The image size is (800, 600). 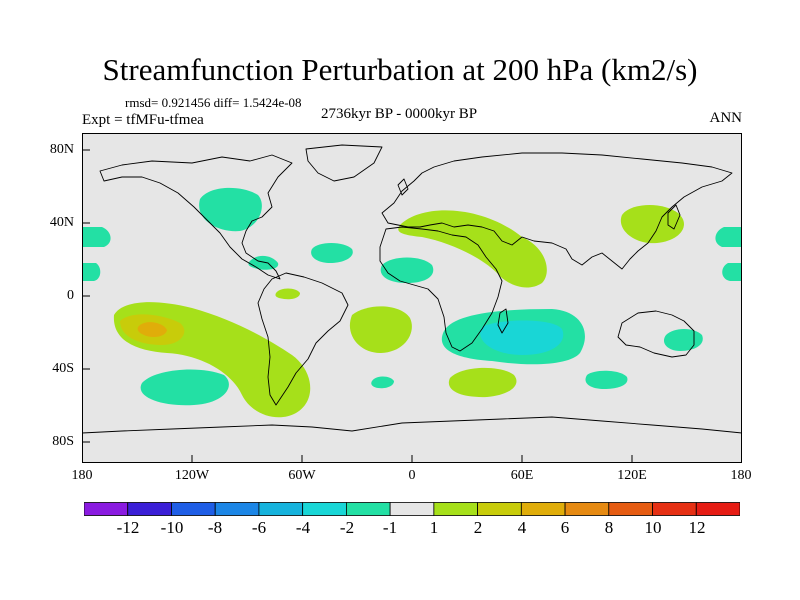 I want to click on stats-text: rmsd= 0.921456 diff= 1.5424e-08, so click(x=213, y=102).